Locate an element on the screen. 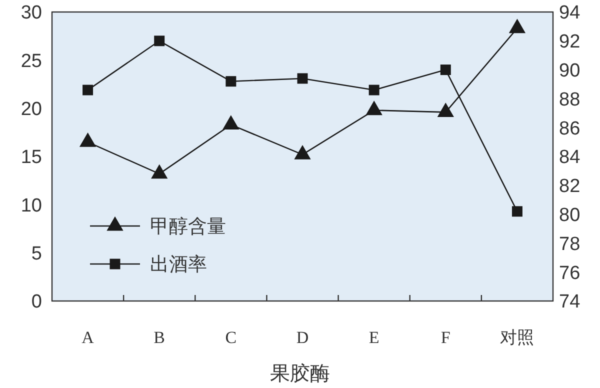 The image size is (600, 388). y2-tick-label: 94 is located at coordinates (570, 13).